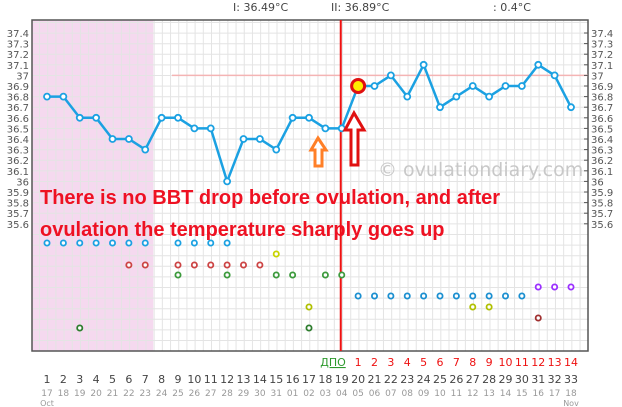 The image size is (622, 407). I want to click on dpo-day-label: 7, so click(456, 362).